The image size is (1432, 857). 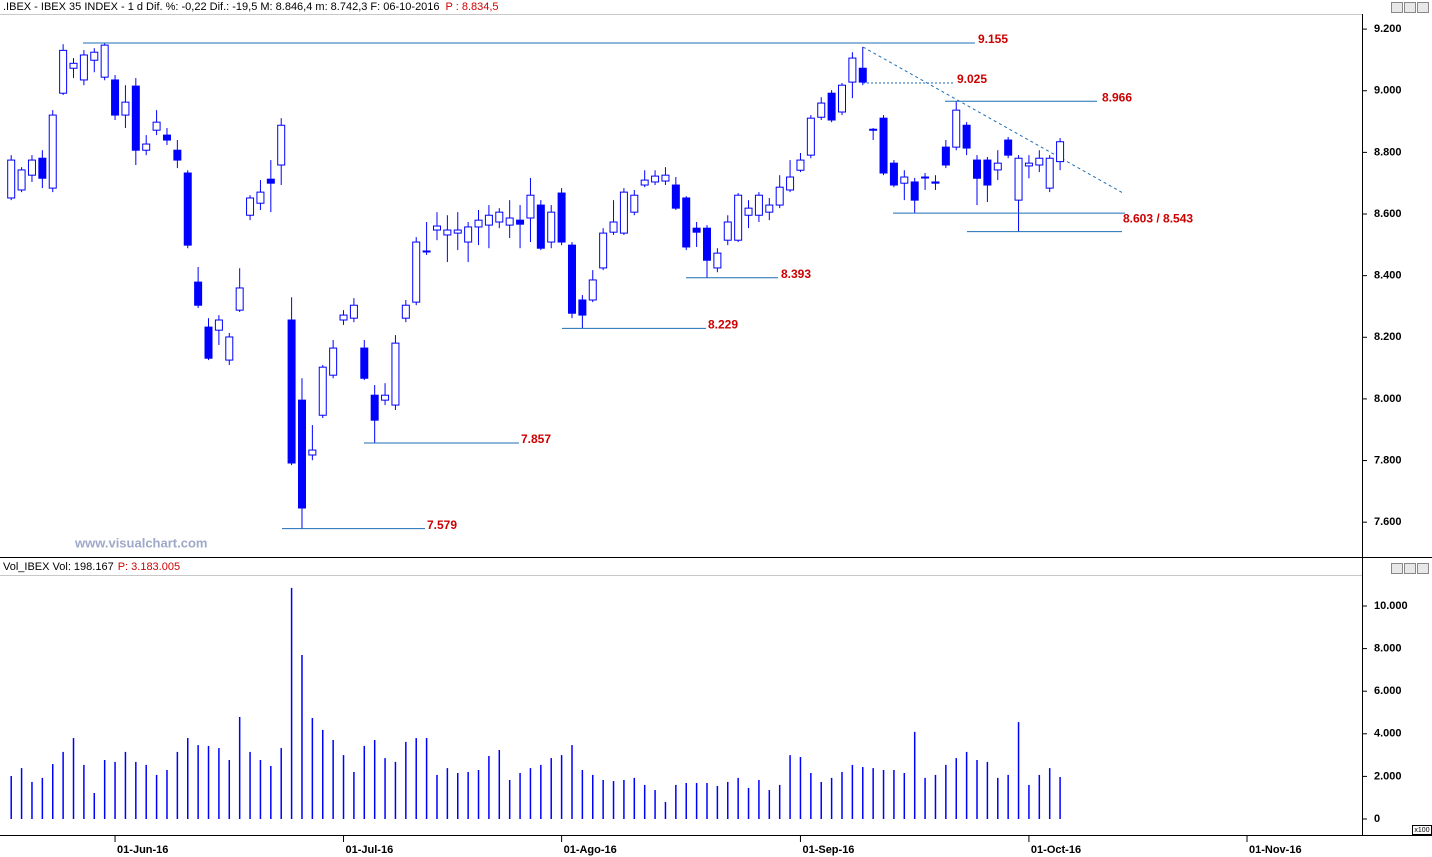 I want to click on y-tick-label: 8.800, so click(x=1388, y=152).